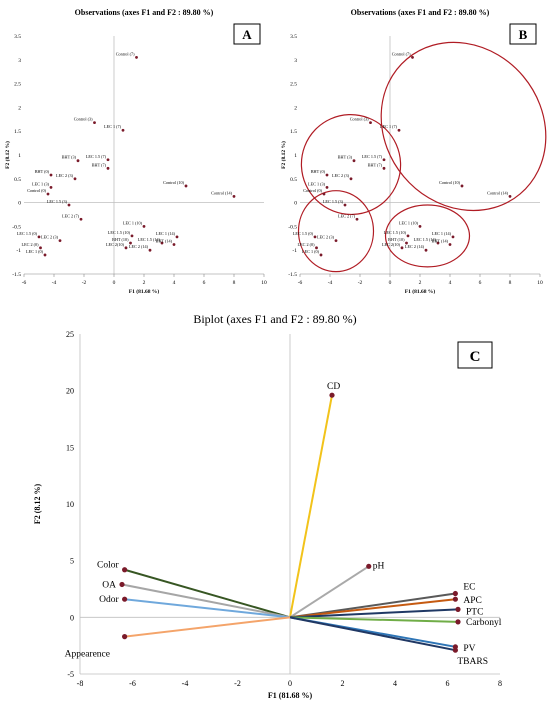 Image resolution: width=550 pixels, height=707 pixels. Describe the element at coordinates (500, 683) in the screenshot. I see `x-tick-label: 8` at that location.